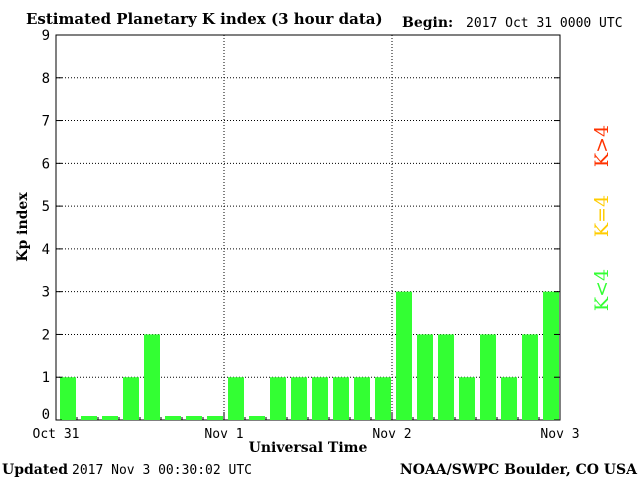  What do you see at coordinates (46, 335) in the screenshot?
I see `y-tick-label: 2` at bounding box center [46, 335].